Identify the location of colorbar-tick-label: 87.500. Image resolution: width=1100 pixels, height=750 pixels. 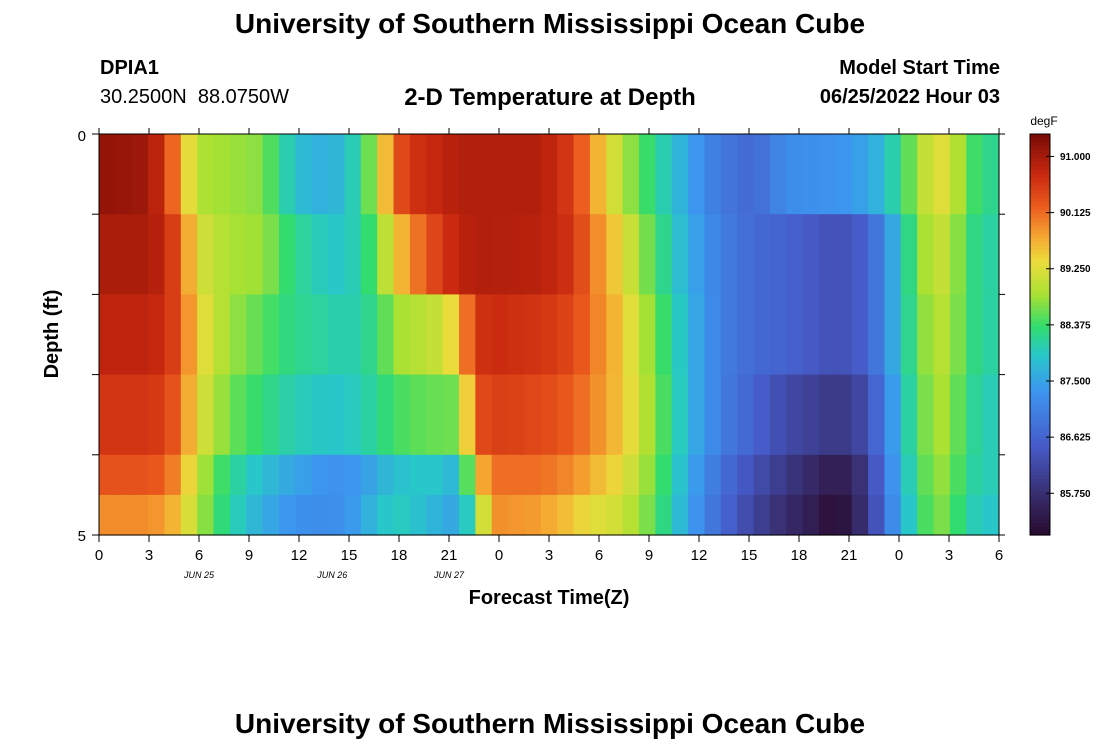
(1075, 382).